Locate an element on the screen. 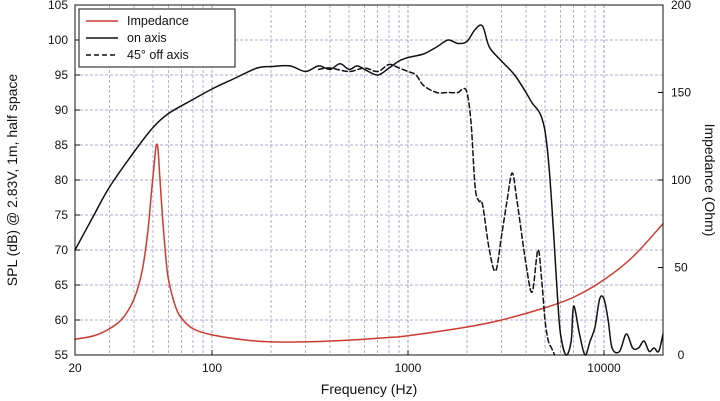 Image resolution: width=720 pixels, height=401 pixels. x-axis: 20 100 1000 10000 is located at coordinates (344, 362).